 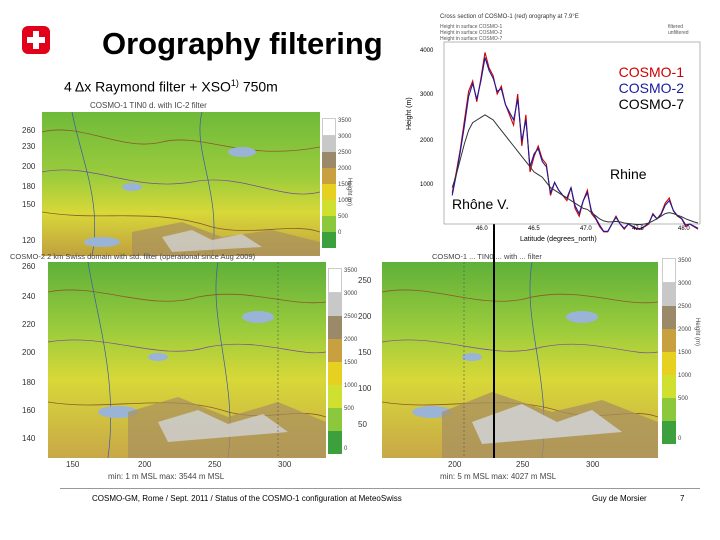 I want to click on bottom-right-colorbar, so click(x=669, y=351).